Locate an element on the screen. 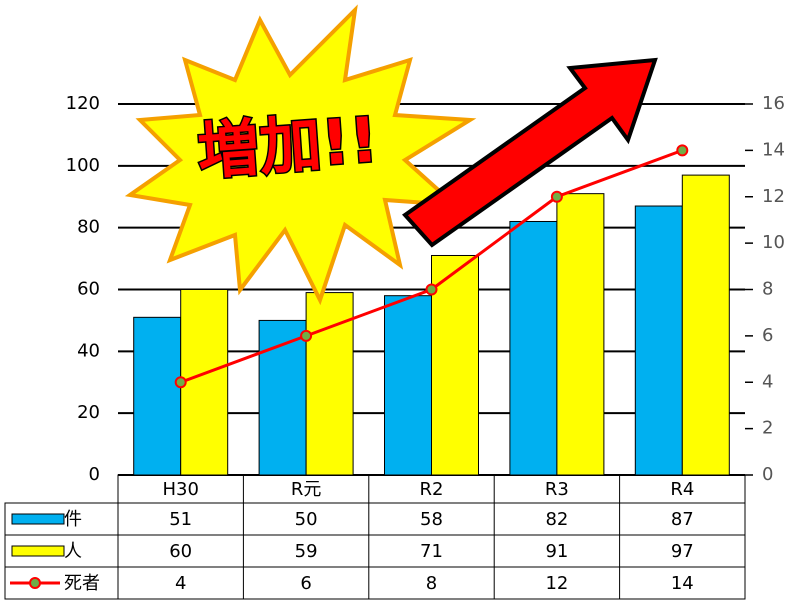 The image size is (811, 608). y-tick-label: 40 is located at coordinates (88, 350).